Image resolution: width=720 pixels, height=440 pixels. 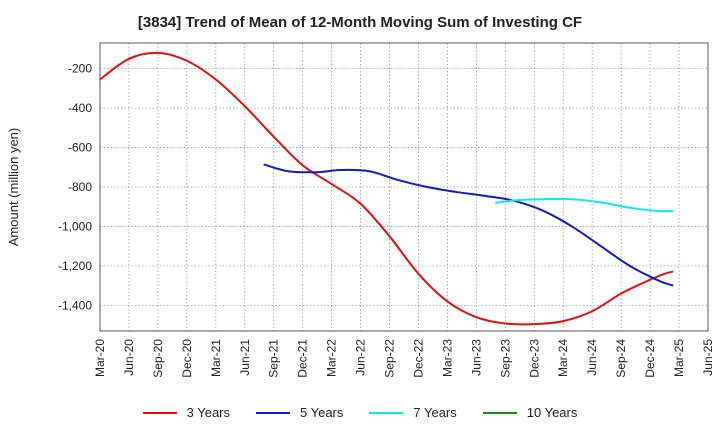 I want to click on x-tick-label: Jun-24, so click(x=592, y=357).